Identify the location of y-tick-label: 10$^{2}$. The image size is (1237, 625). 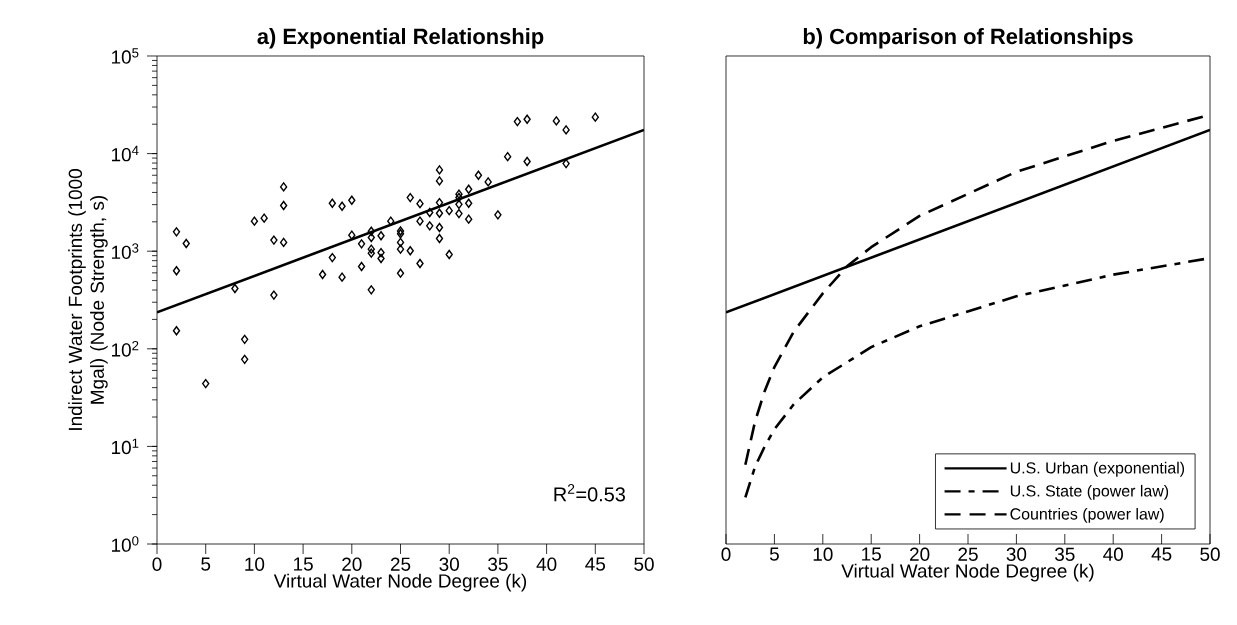
(125, 348).